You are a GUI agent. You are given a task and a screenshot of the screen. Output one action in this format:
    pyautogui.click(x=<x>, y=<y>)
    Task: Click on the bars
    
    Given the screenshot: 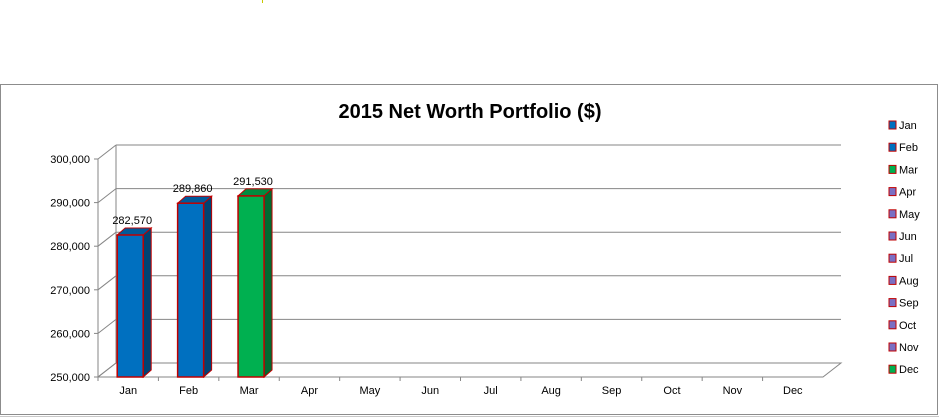 What is the action you would take?
    pyautogui.click(x=194, y=283)
    